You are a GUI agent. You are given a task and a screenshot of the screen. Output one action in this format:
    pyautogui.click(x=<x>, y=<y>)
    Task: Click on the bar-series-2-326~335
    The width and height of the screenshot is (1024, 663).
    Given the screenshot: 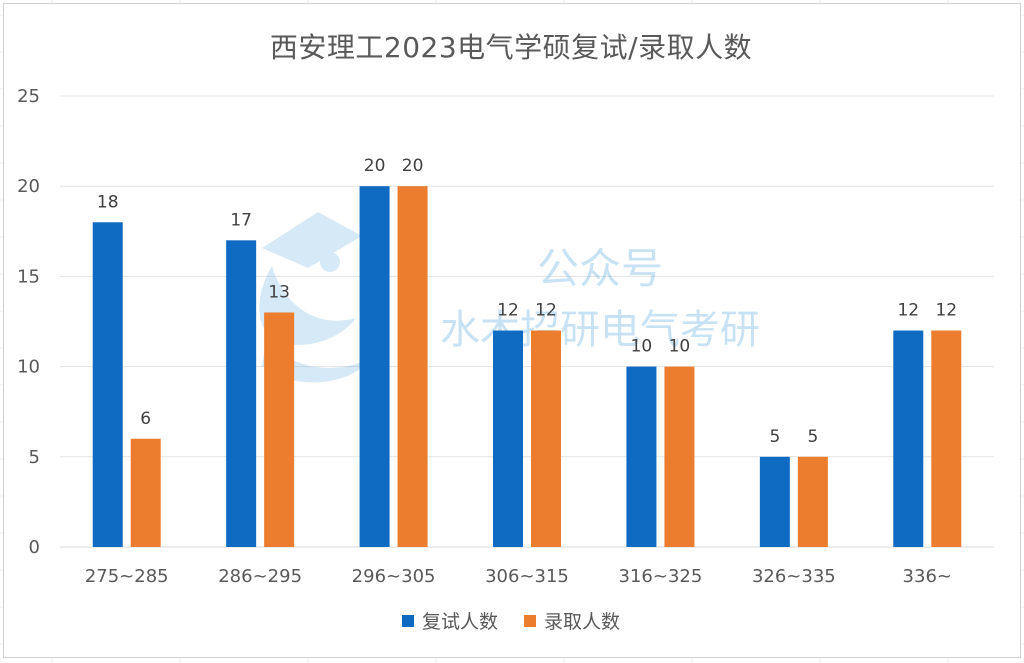 What is the action you would take?
    pyautogui.click(x=812, y=501)
    